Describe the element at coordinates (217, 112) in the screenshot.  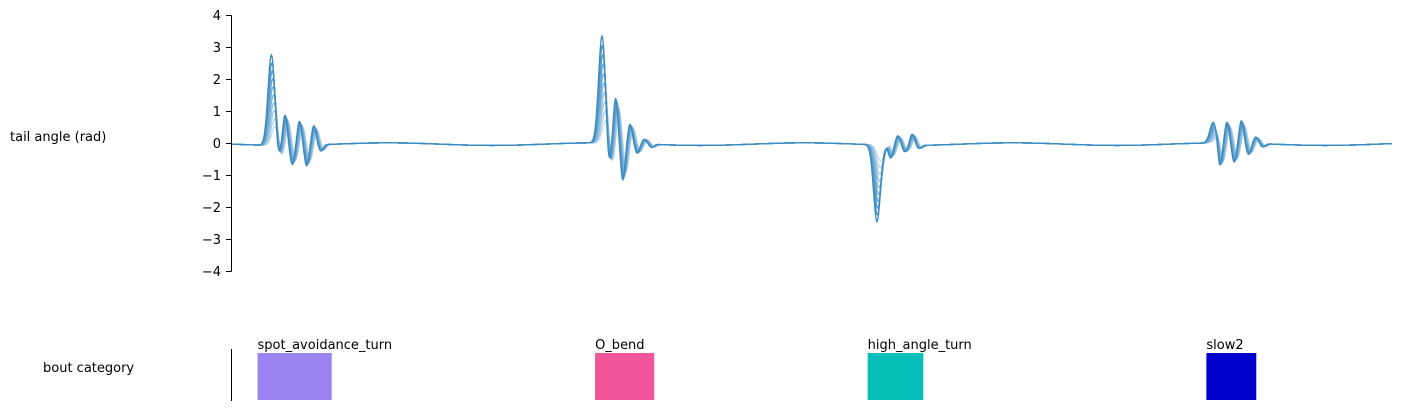
I see `y-tick-label: 1` at that location.